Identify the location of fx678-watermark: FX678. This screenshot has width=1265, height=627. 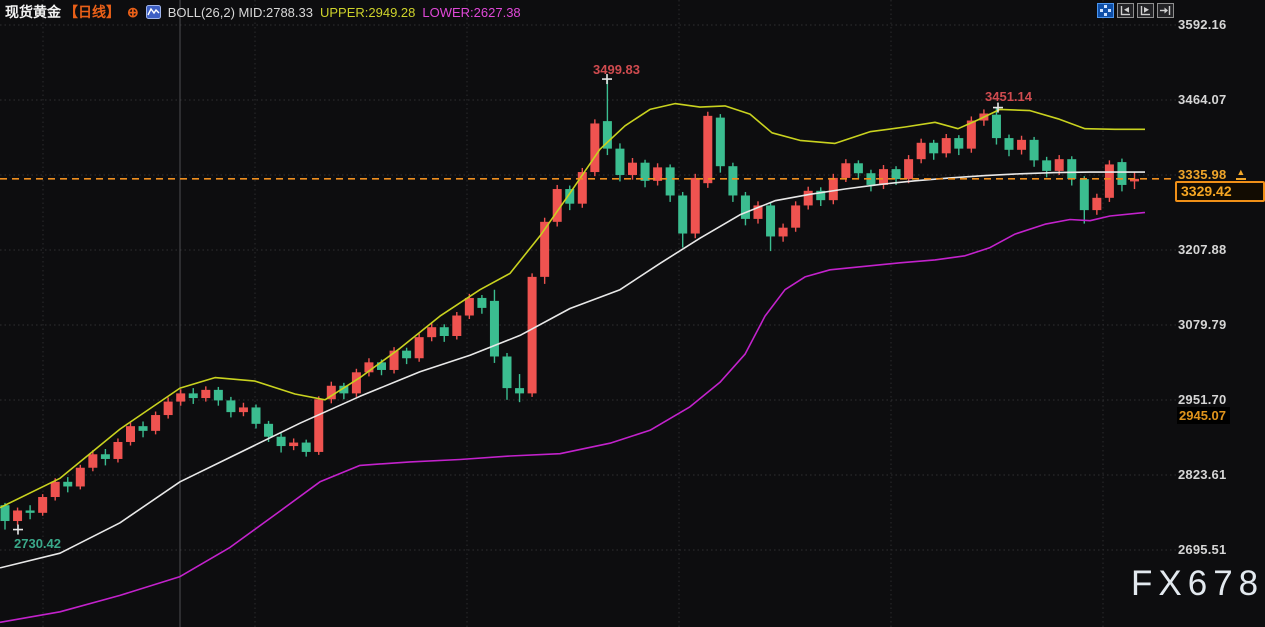
(1198, 583).